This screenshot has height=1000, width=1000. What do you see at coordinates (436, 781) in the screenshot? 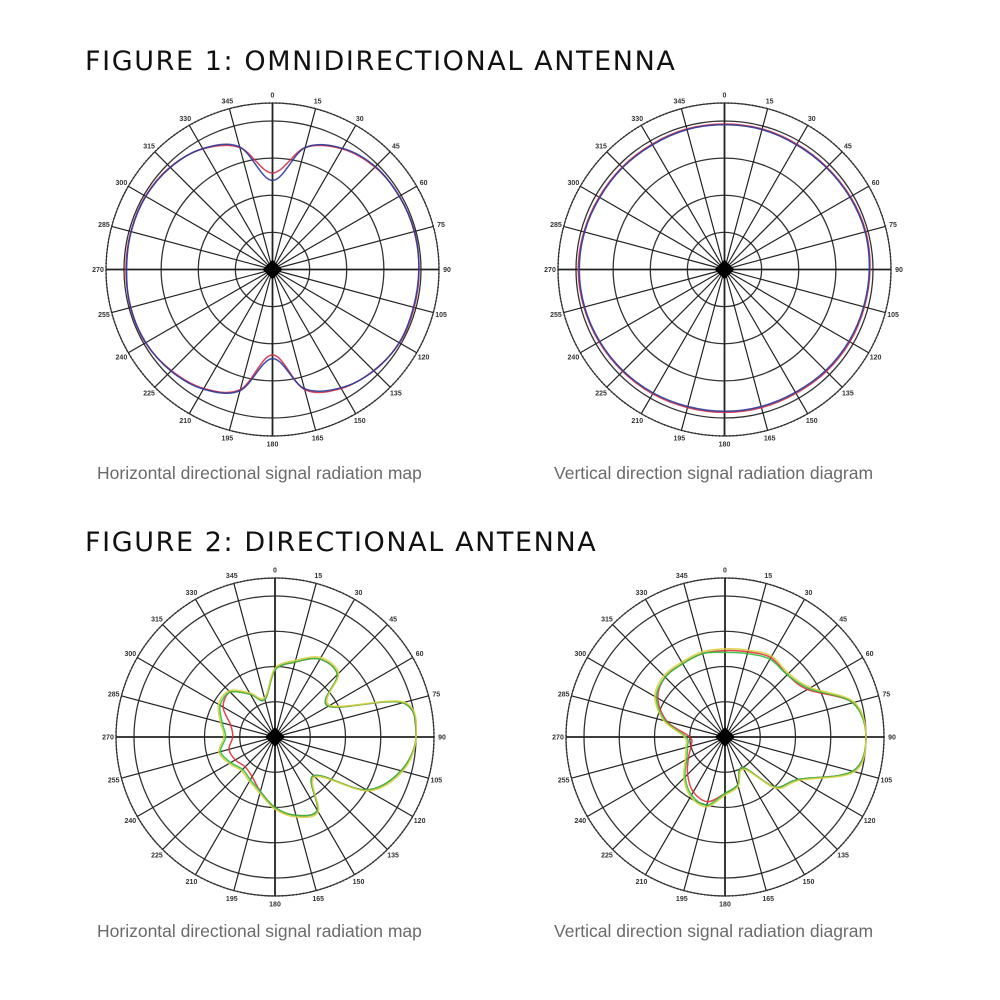
I see `angle-tick-label: 105` at bounding box center [436, 781].